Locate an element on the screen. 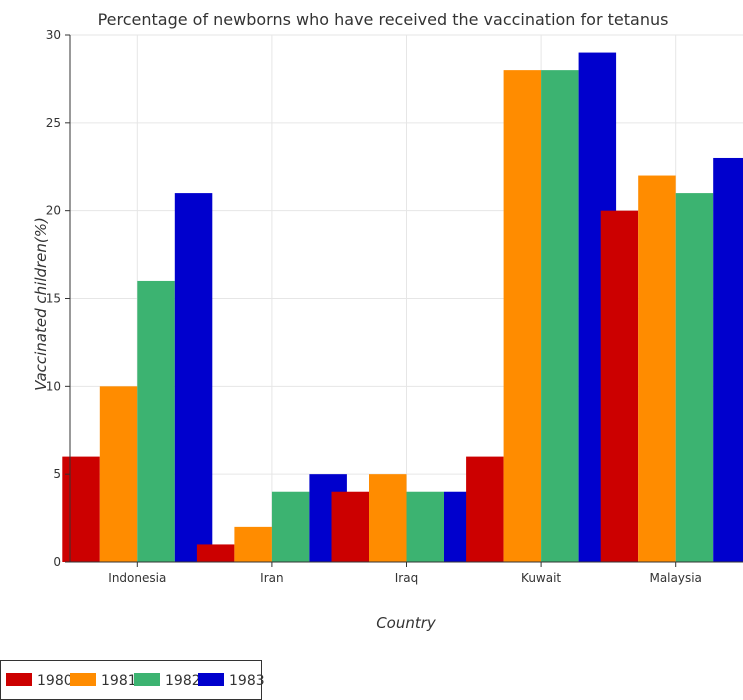 Image resolution: width=743 pixels, height=700 pixels. bar-1982-iran is located at coordinates (290, 526).